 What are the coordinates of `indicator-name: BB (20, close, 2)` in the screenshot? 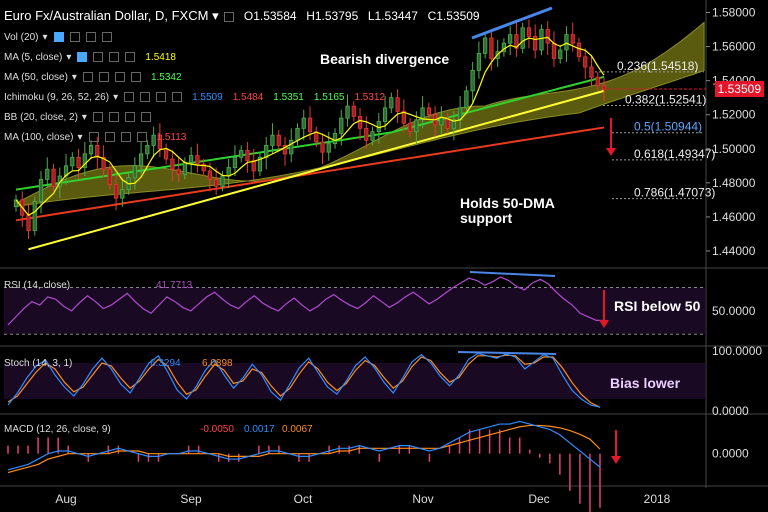 It's located at (41, 117).